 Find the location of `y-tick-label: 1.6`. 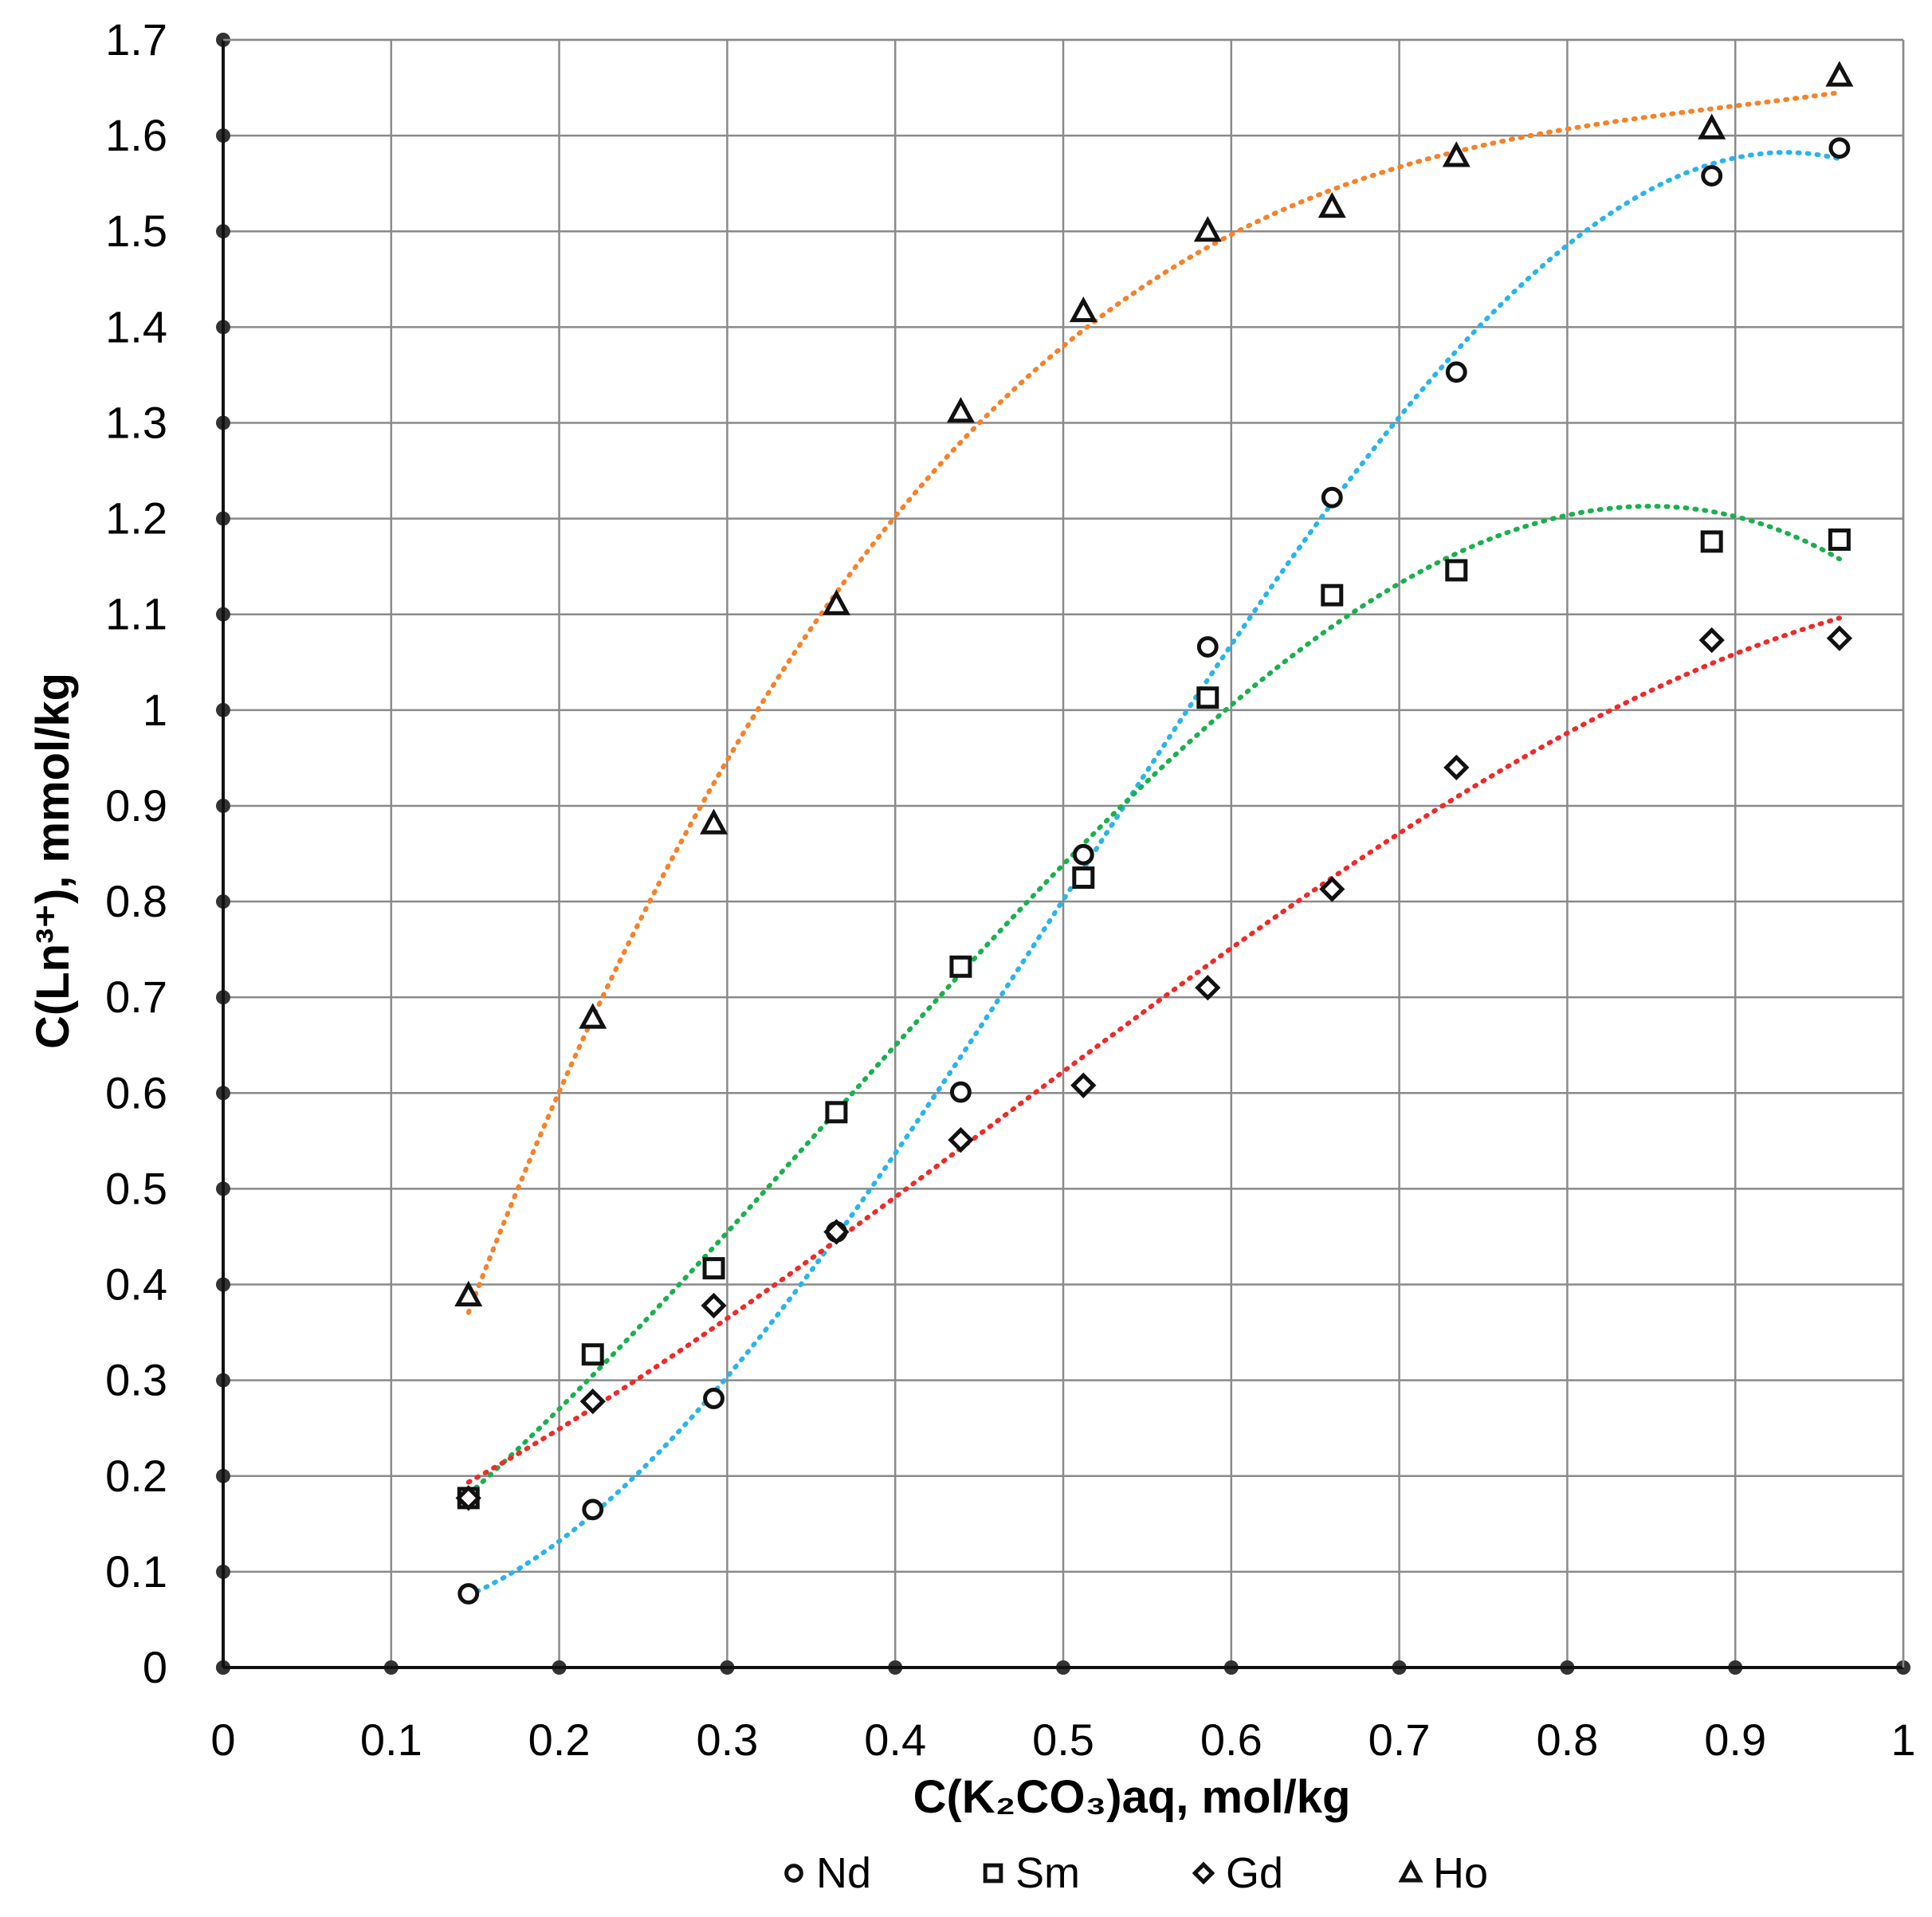

y-tick-label: 1.6 is located at coordinates (136, 135).